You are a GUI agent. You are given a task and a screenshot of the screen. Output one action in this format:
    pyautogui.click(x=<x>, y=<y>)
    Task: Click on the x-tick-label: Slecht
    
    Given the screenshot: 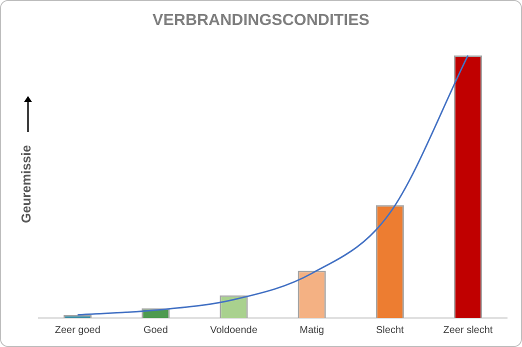 What is the action you would take?
    pyautogui.click(x=390, y=330)
    